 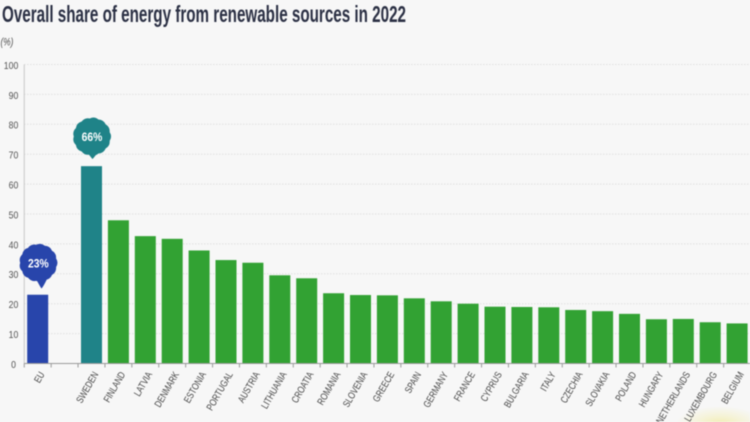 What do you see at coordinates (38, 264) in the screenshot?
I see `svg-text: 23%` at bounding box center [38, 264].